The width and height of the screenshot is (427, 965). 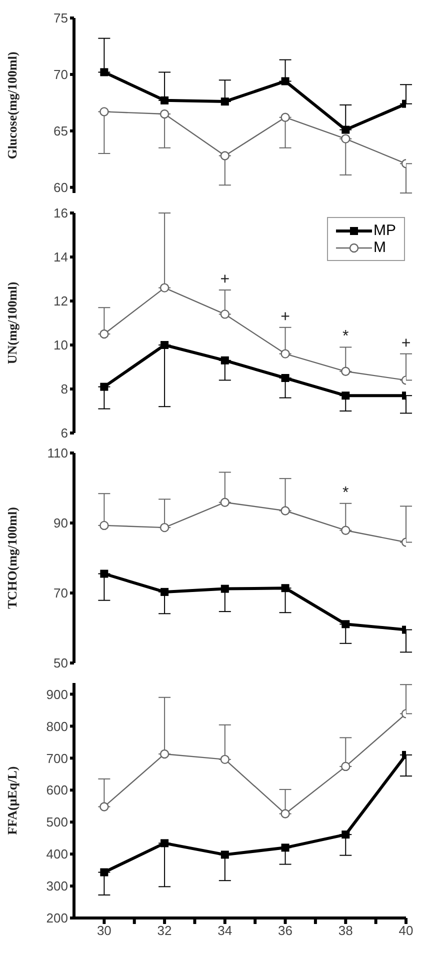 What do you see at coordinates (61, 663) in the screenshot?
I see `y-tick-label: 50` at bounding box center [61, 663].